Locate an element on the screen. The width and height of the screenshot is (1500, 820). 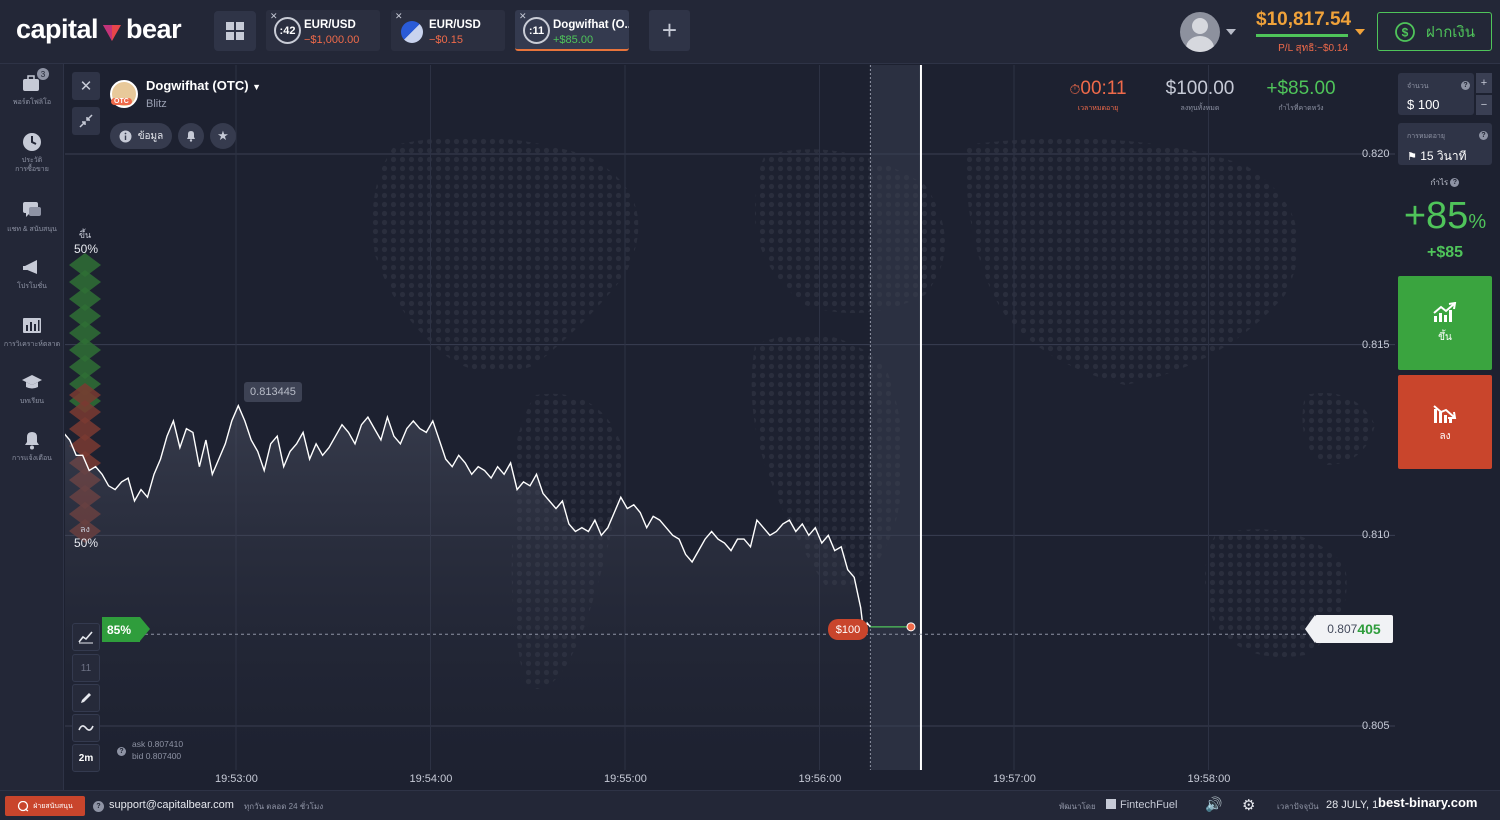
avatar is located at coordinates (1200, 32).